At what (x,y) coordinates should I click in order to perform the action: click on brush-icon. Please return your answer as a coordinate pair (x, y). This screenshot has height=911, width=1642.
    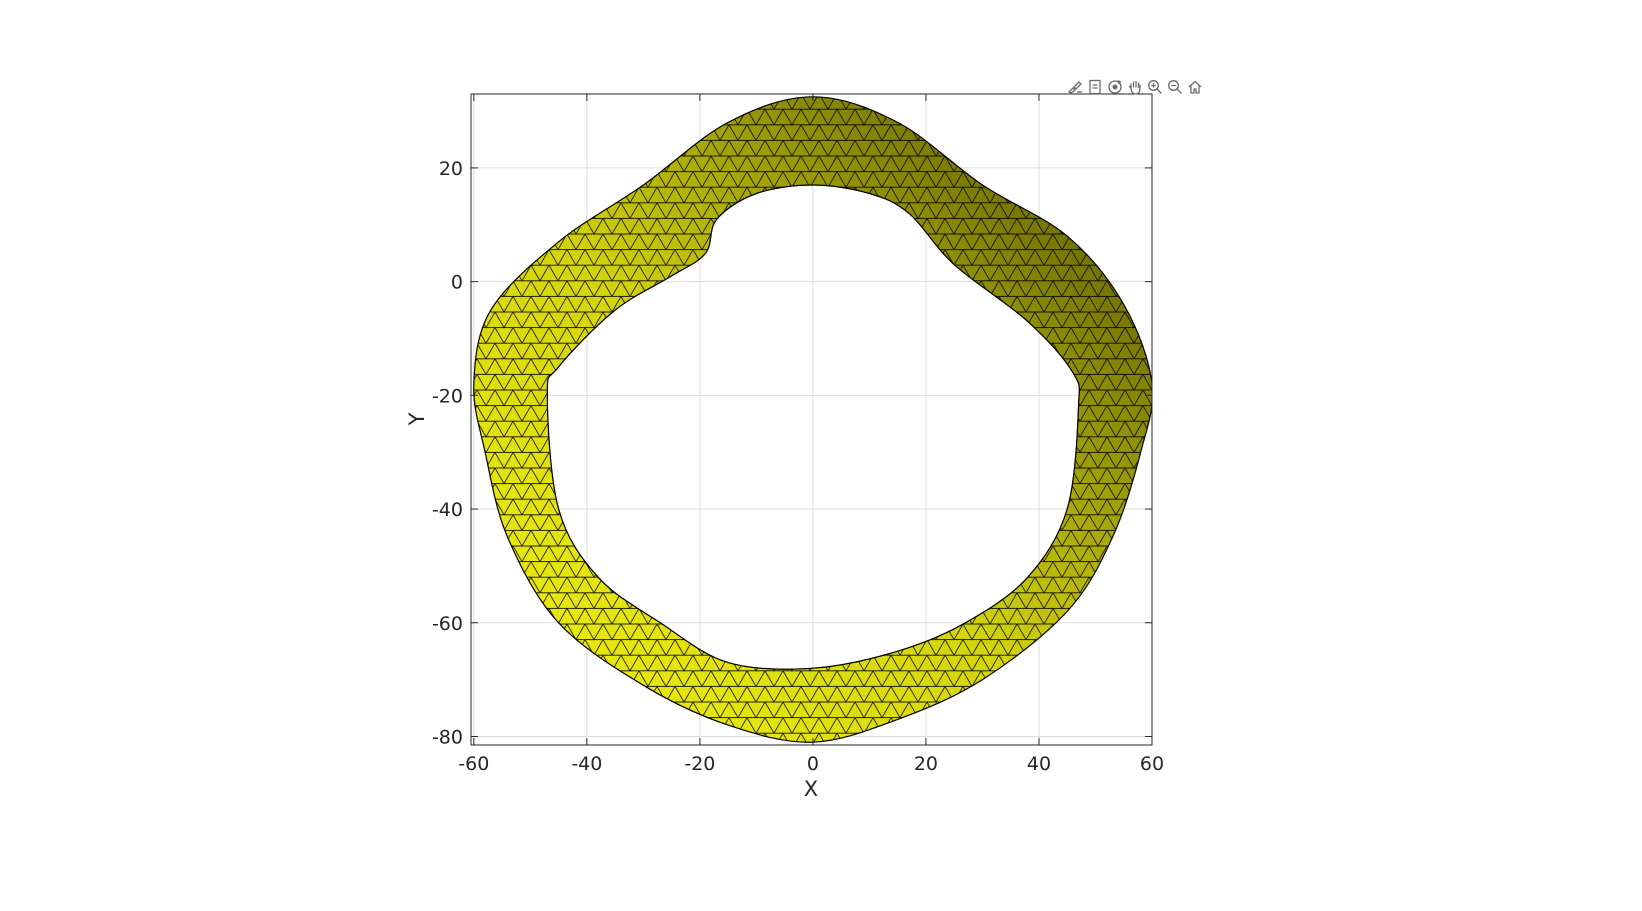
    Looking at the image, I should click on (1075, 87).